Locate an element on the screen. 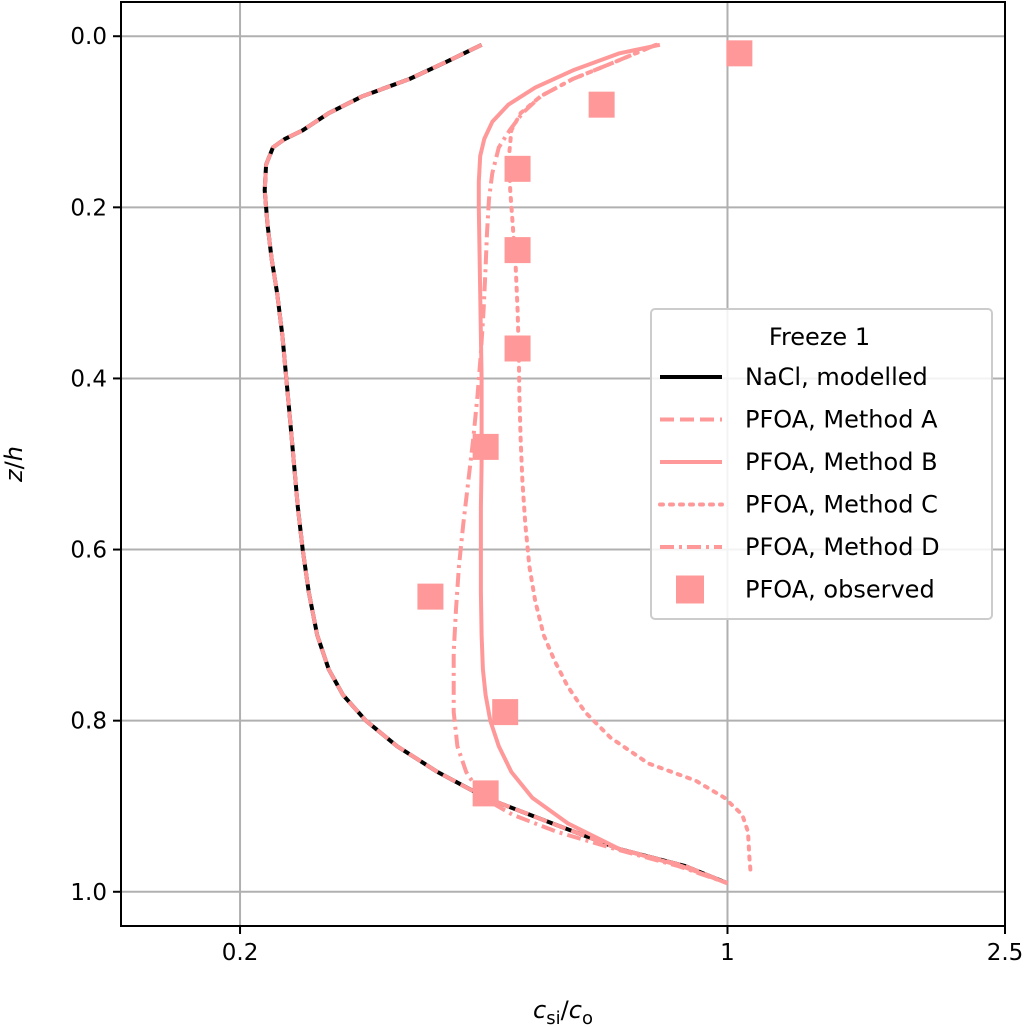  x-tick-label: 1 is located at coordinates (727, 953).